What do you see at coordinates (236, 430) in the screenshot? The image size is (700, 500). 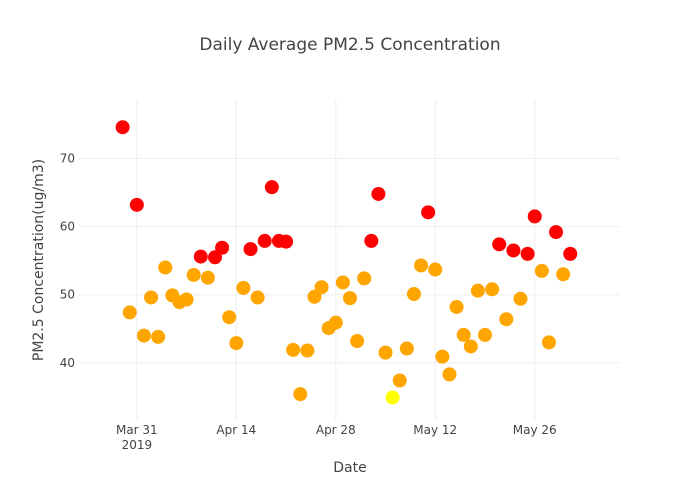 I see `x-tick-label: Apr 14` at bounding box center [236, 430].